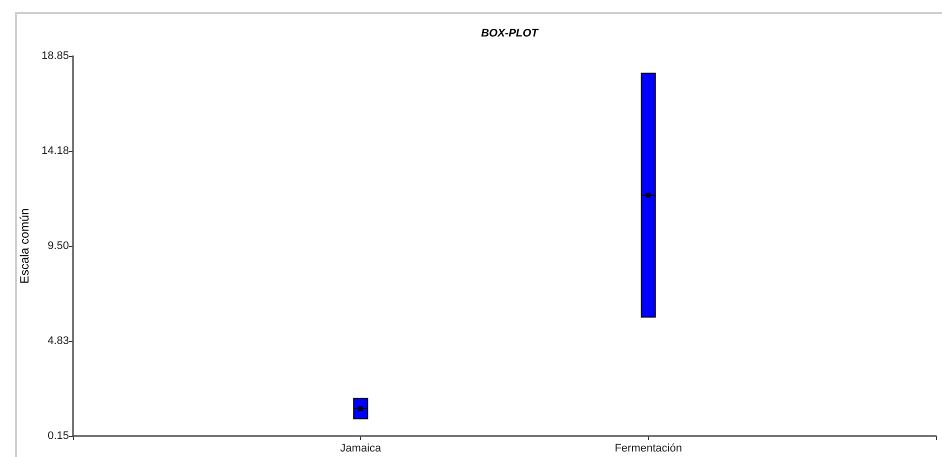  I want to click on y-tick-label: 4.83, so click(58, 341).